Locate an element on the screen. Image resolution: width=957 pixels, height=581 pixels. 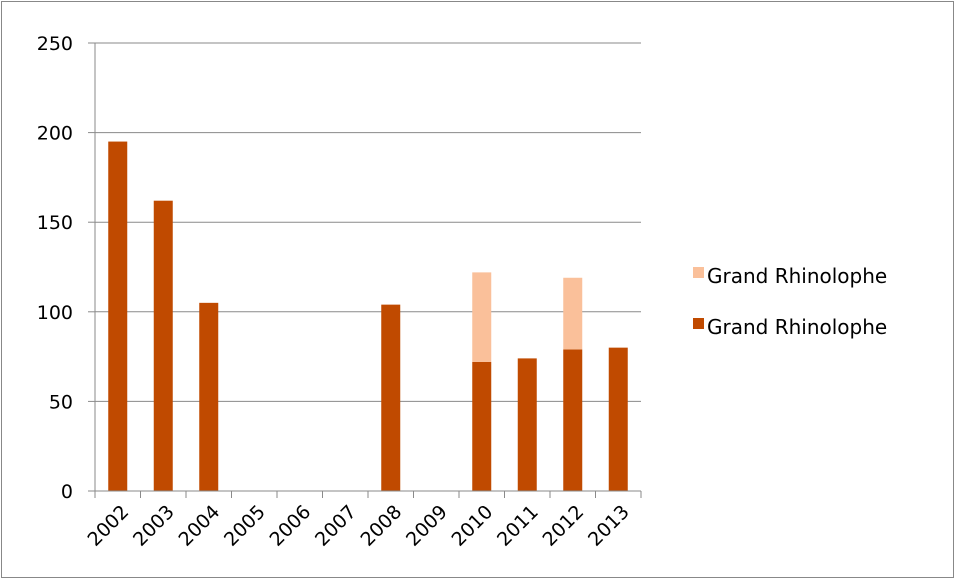
bar-series2-2010 is located at coordinates (482, 317).